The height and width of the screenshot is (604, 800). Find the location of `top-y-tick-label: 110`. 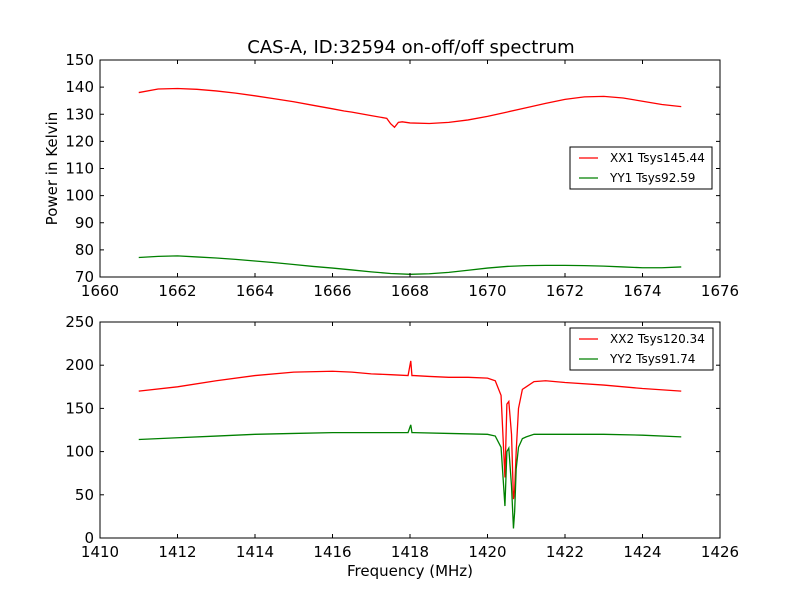

top-y-tick-label: 110 is located at coordinates (79, 169).